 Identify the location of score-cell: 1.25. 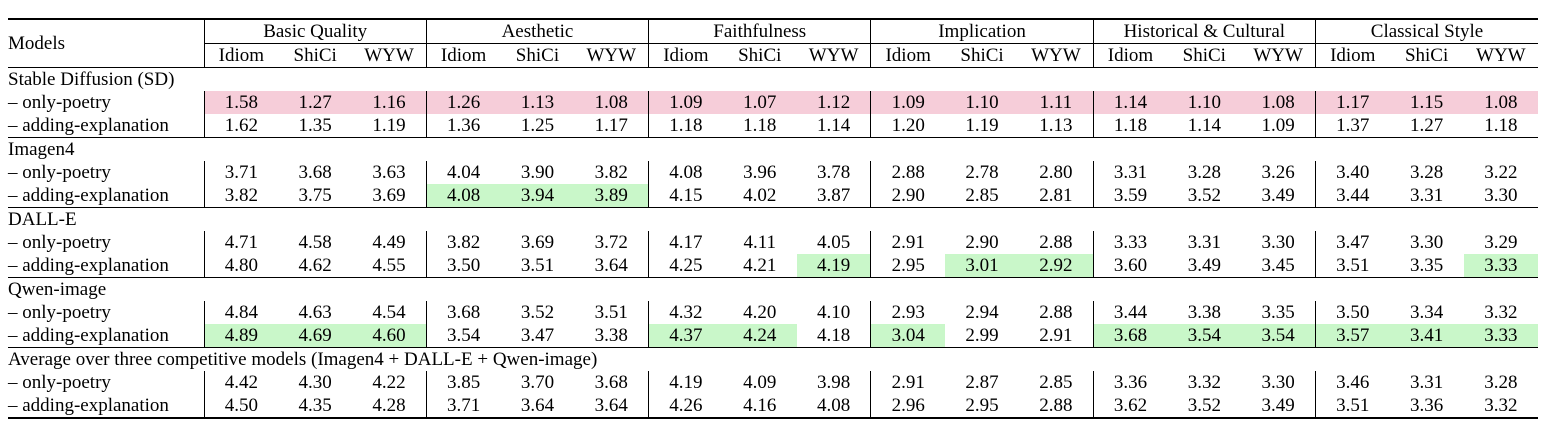
(537, 125).